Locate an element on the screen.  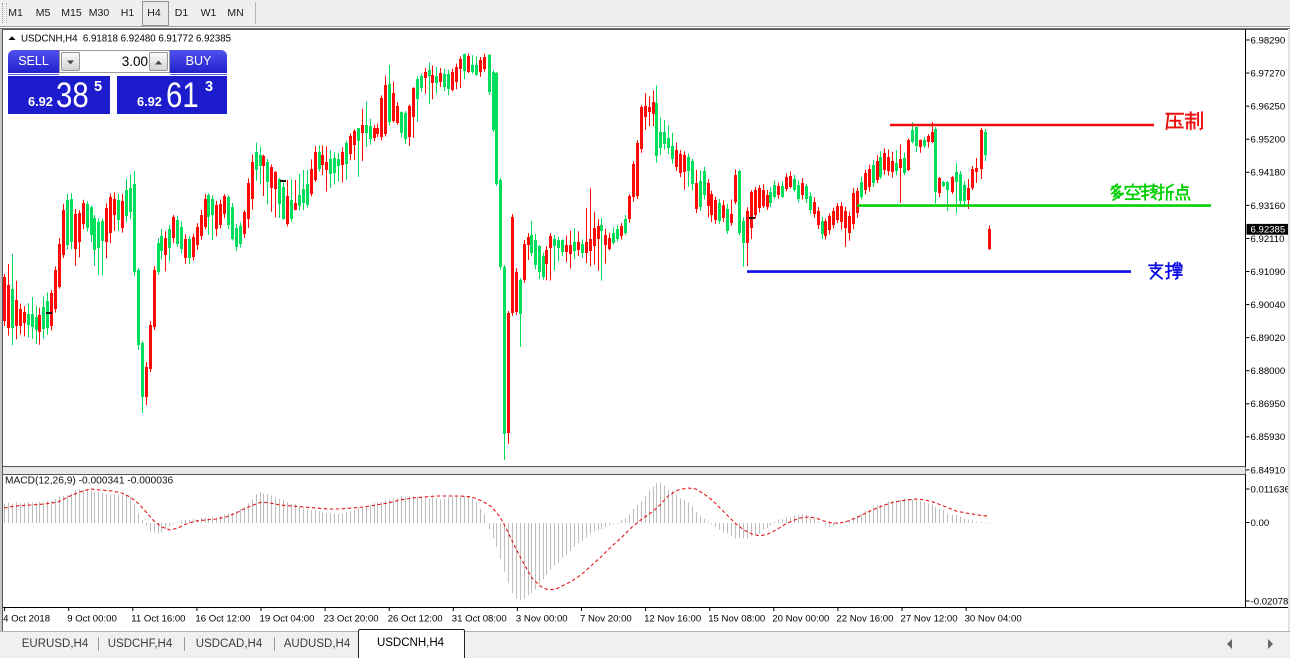
svg-text: 27 Nov 12:00 is located at coordinates (929, 619).